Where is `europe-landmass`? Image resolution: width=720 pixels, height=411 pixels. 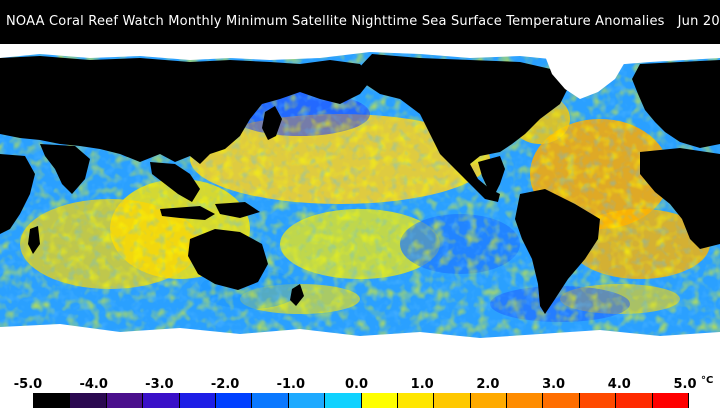 europe-landmass is located at coordinates (676, 104).